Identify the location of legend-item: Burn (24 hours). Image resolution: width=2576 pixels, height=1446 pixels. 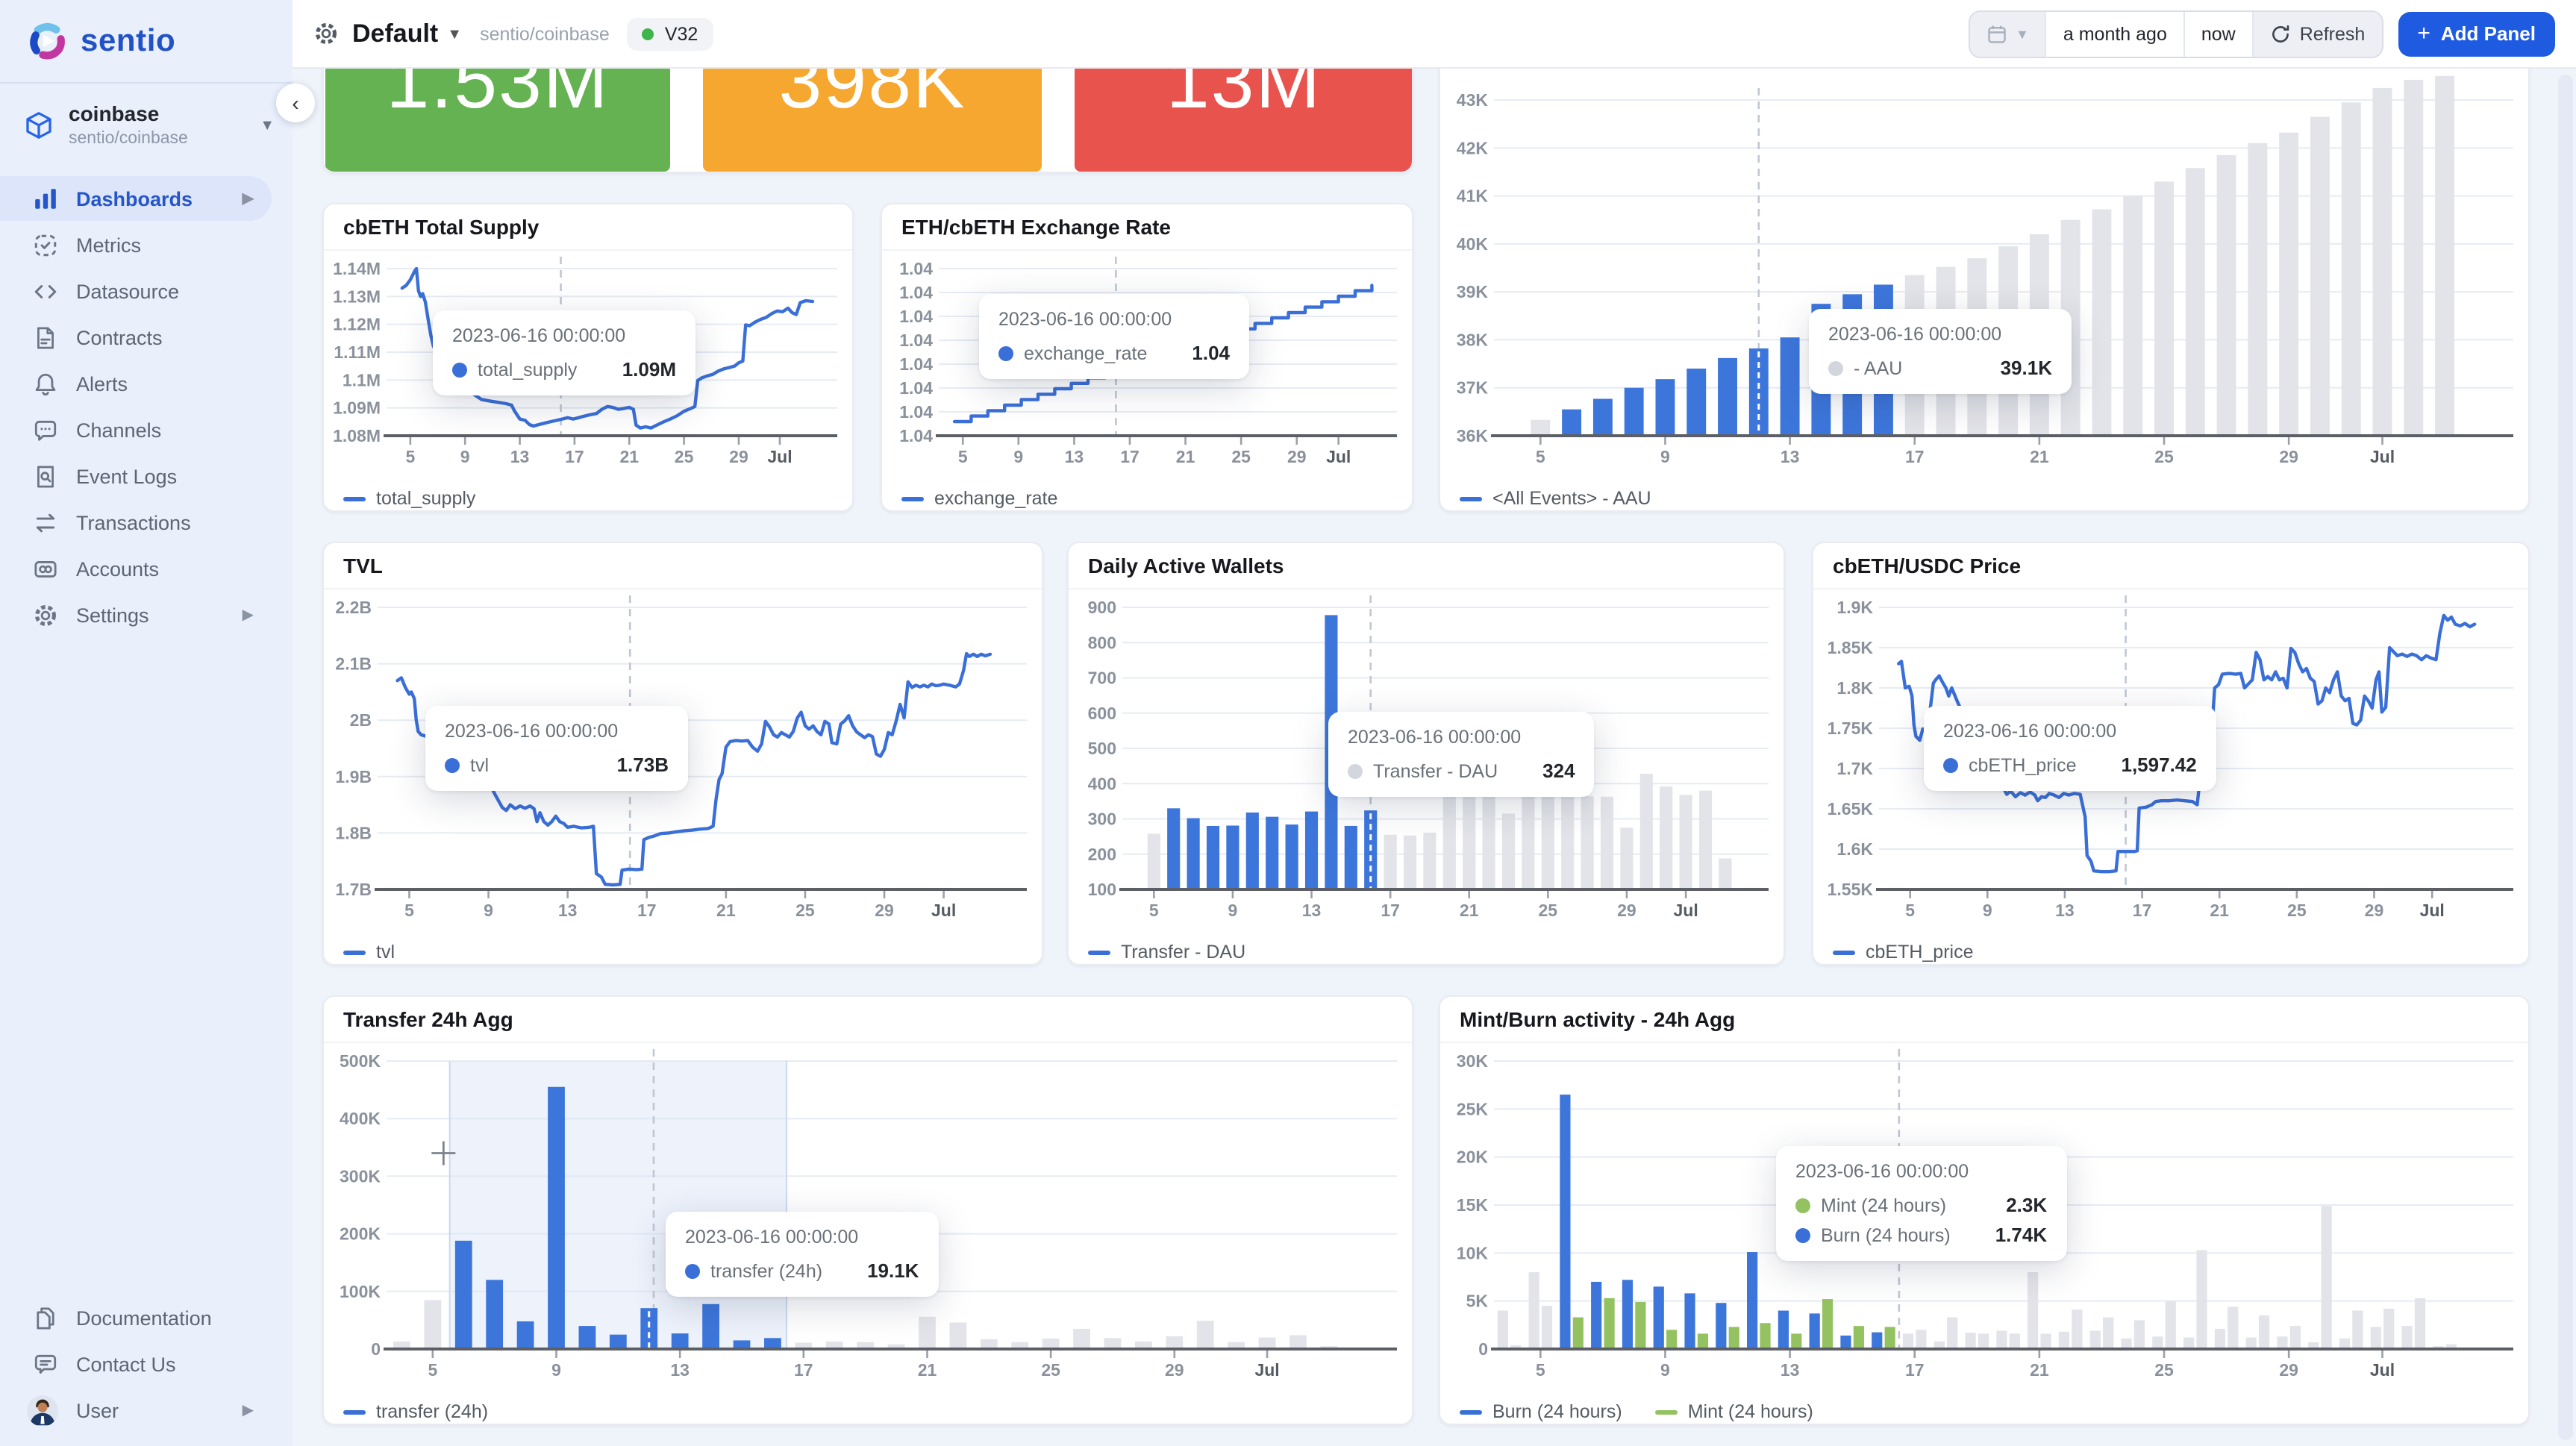
(1541, 1411).